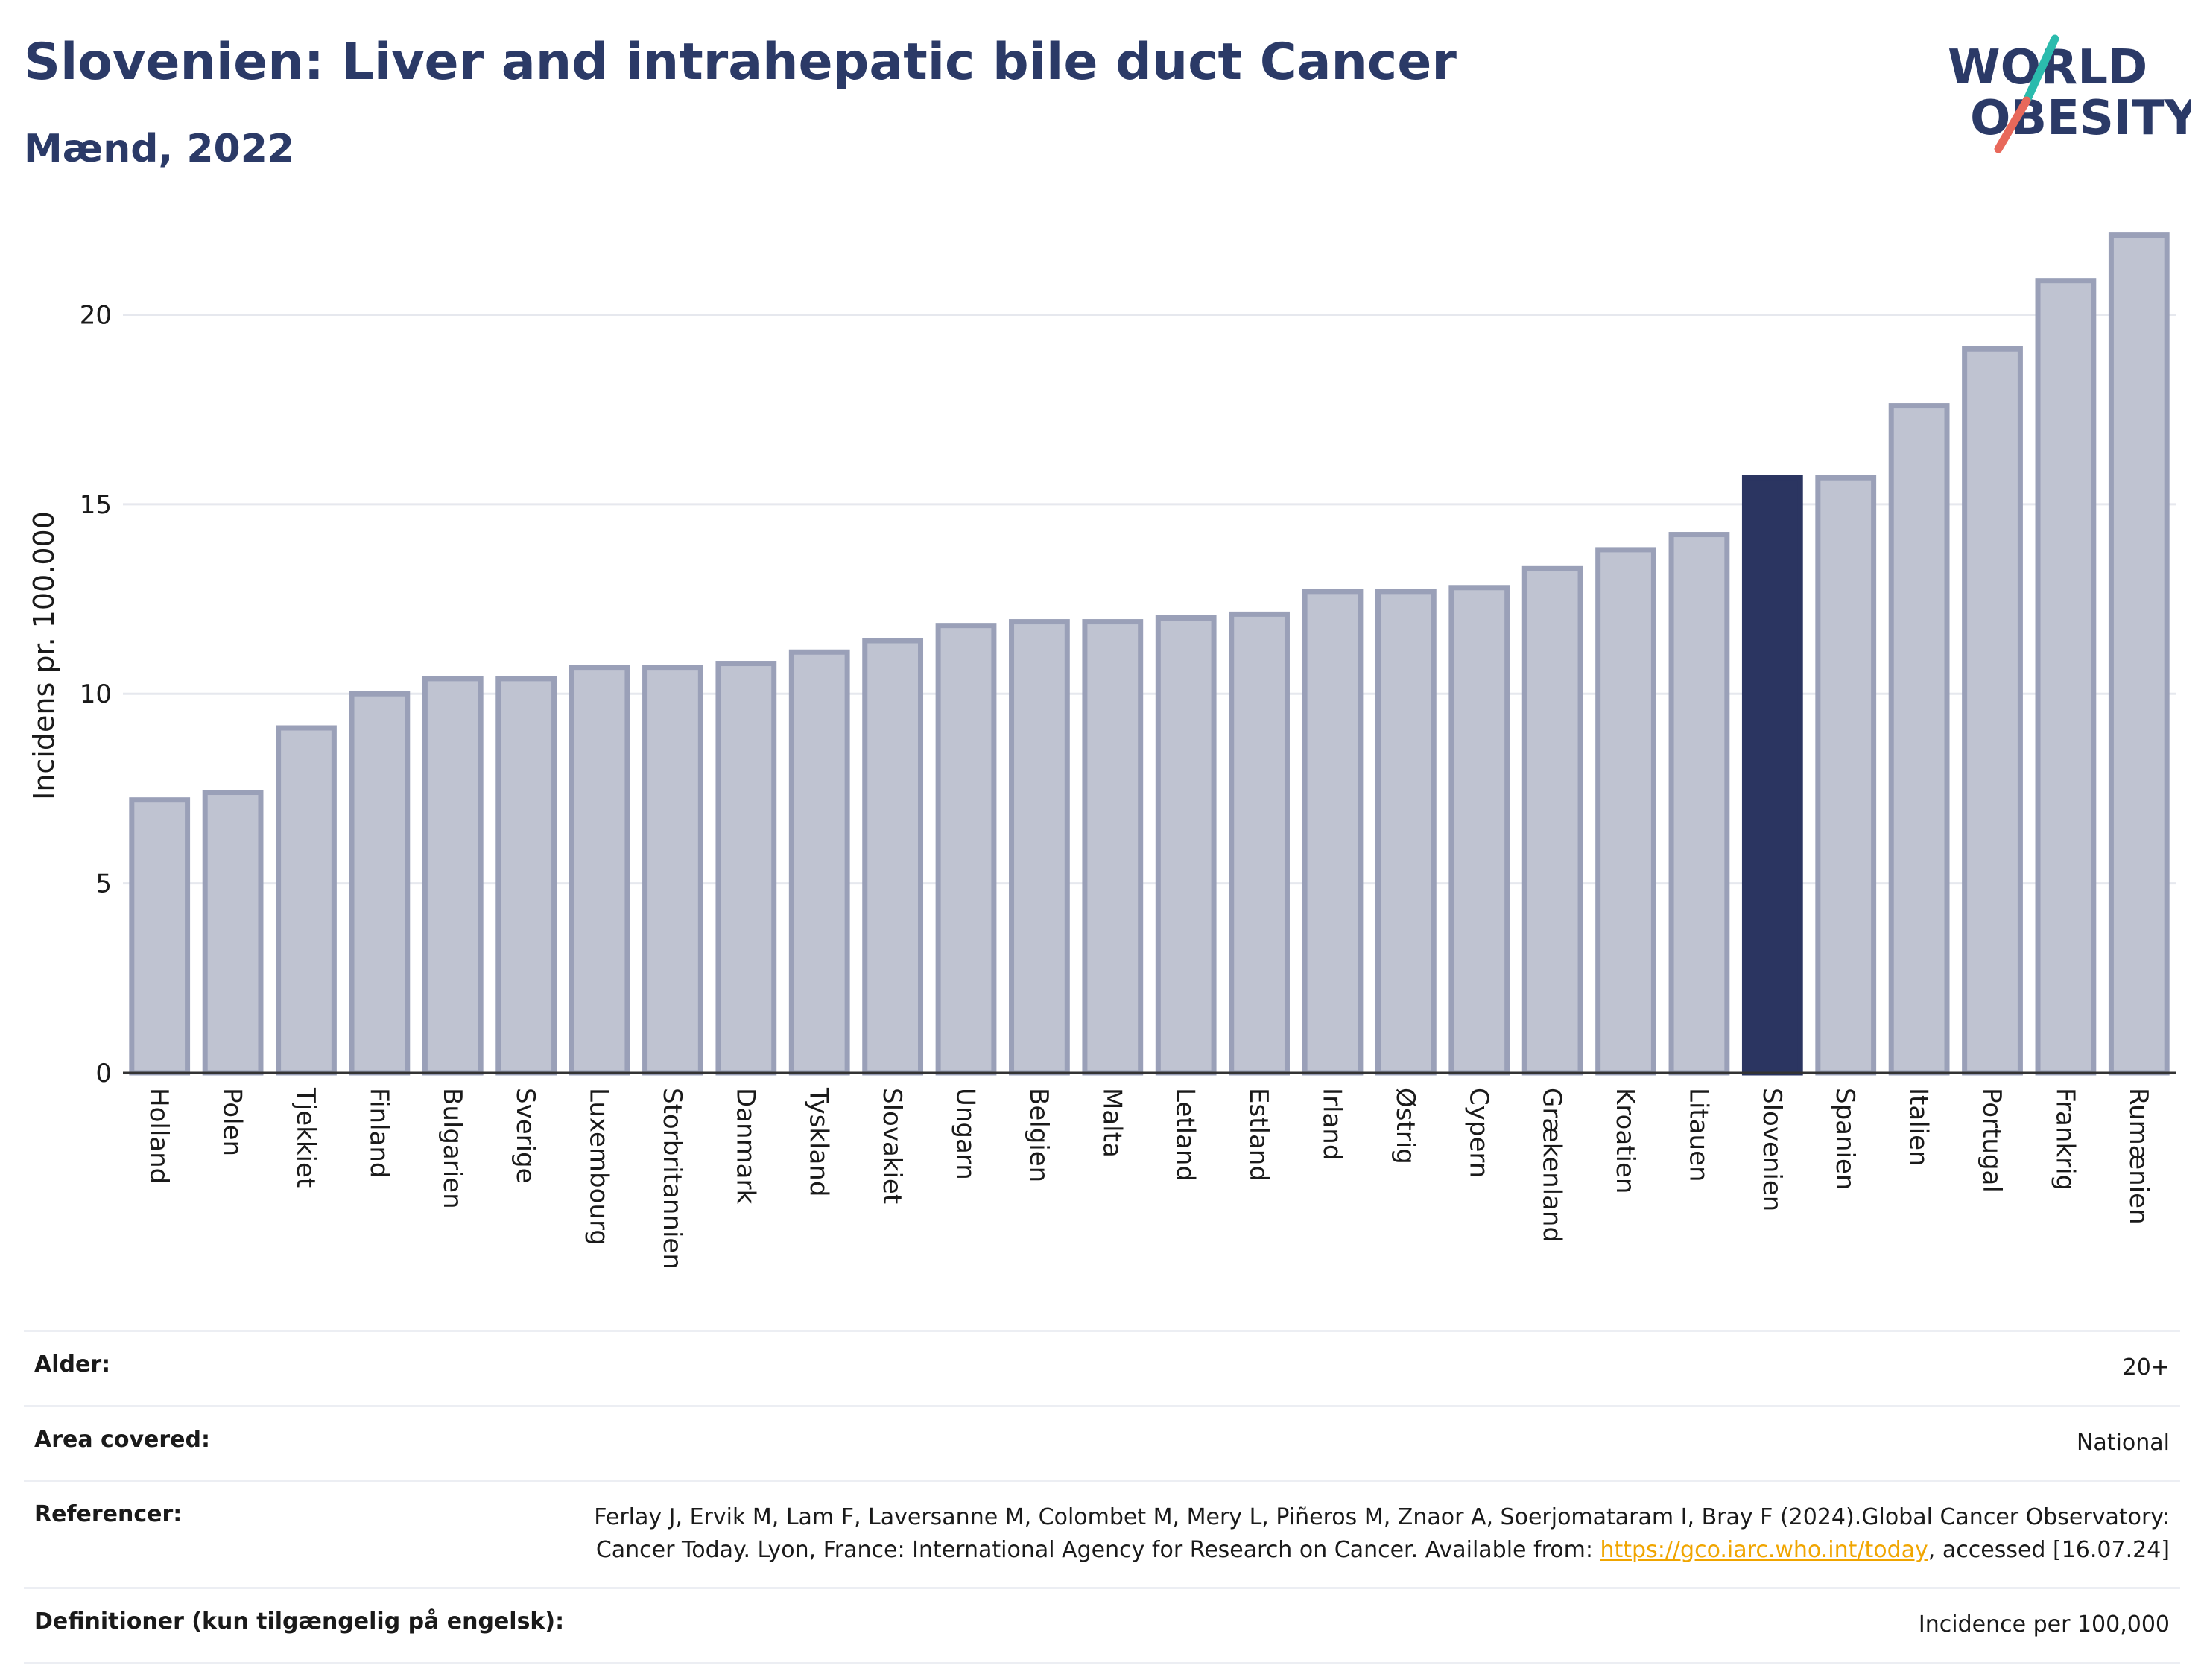 The height and width of the screenshot is (1680, 2204). Describe the element at coordinates (1846, 775) in the screenshot. I see `bar-spanien` at that location.